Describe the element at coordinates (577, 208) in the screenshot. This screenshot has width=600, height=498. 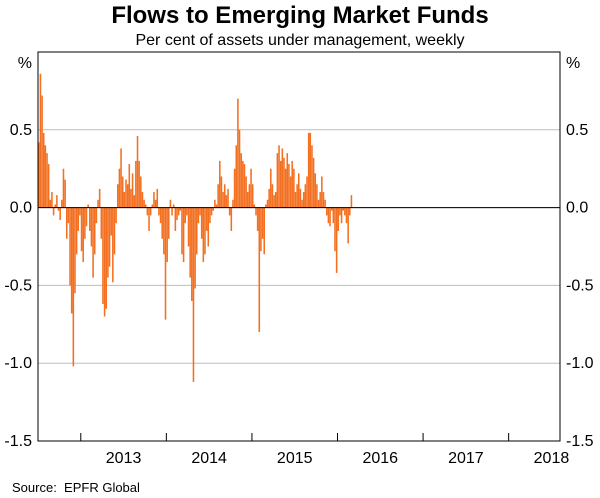
I see `y-tick-label-right: 0.0` at that location.